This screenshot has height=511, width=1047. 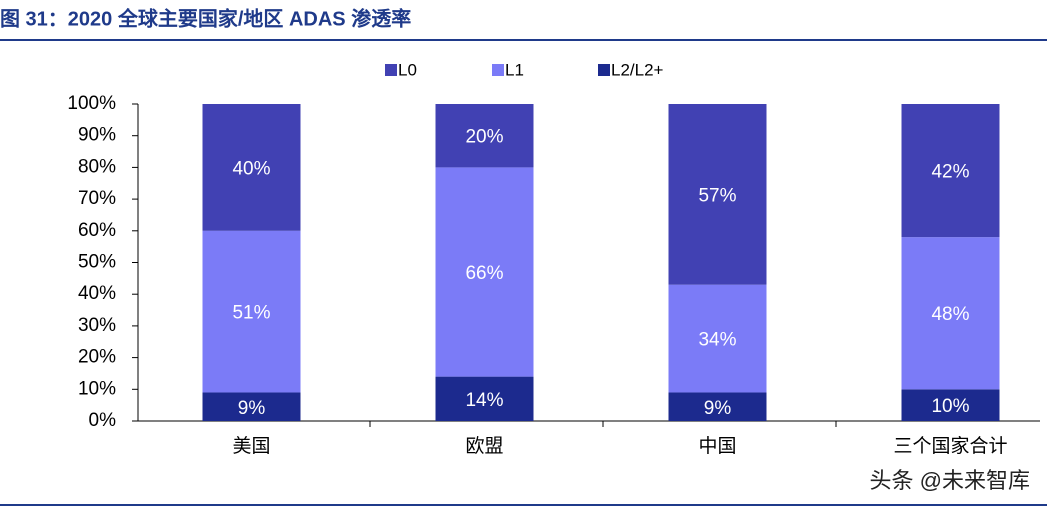 I want to click on y-tick-label: 100%, so click(x=91, y=103).